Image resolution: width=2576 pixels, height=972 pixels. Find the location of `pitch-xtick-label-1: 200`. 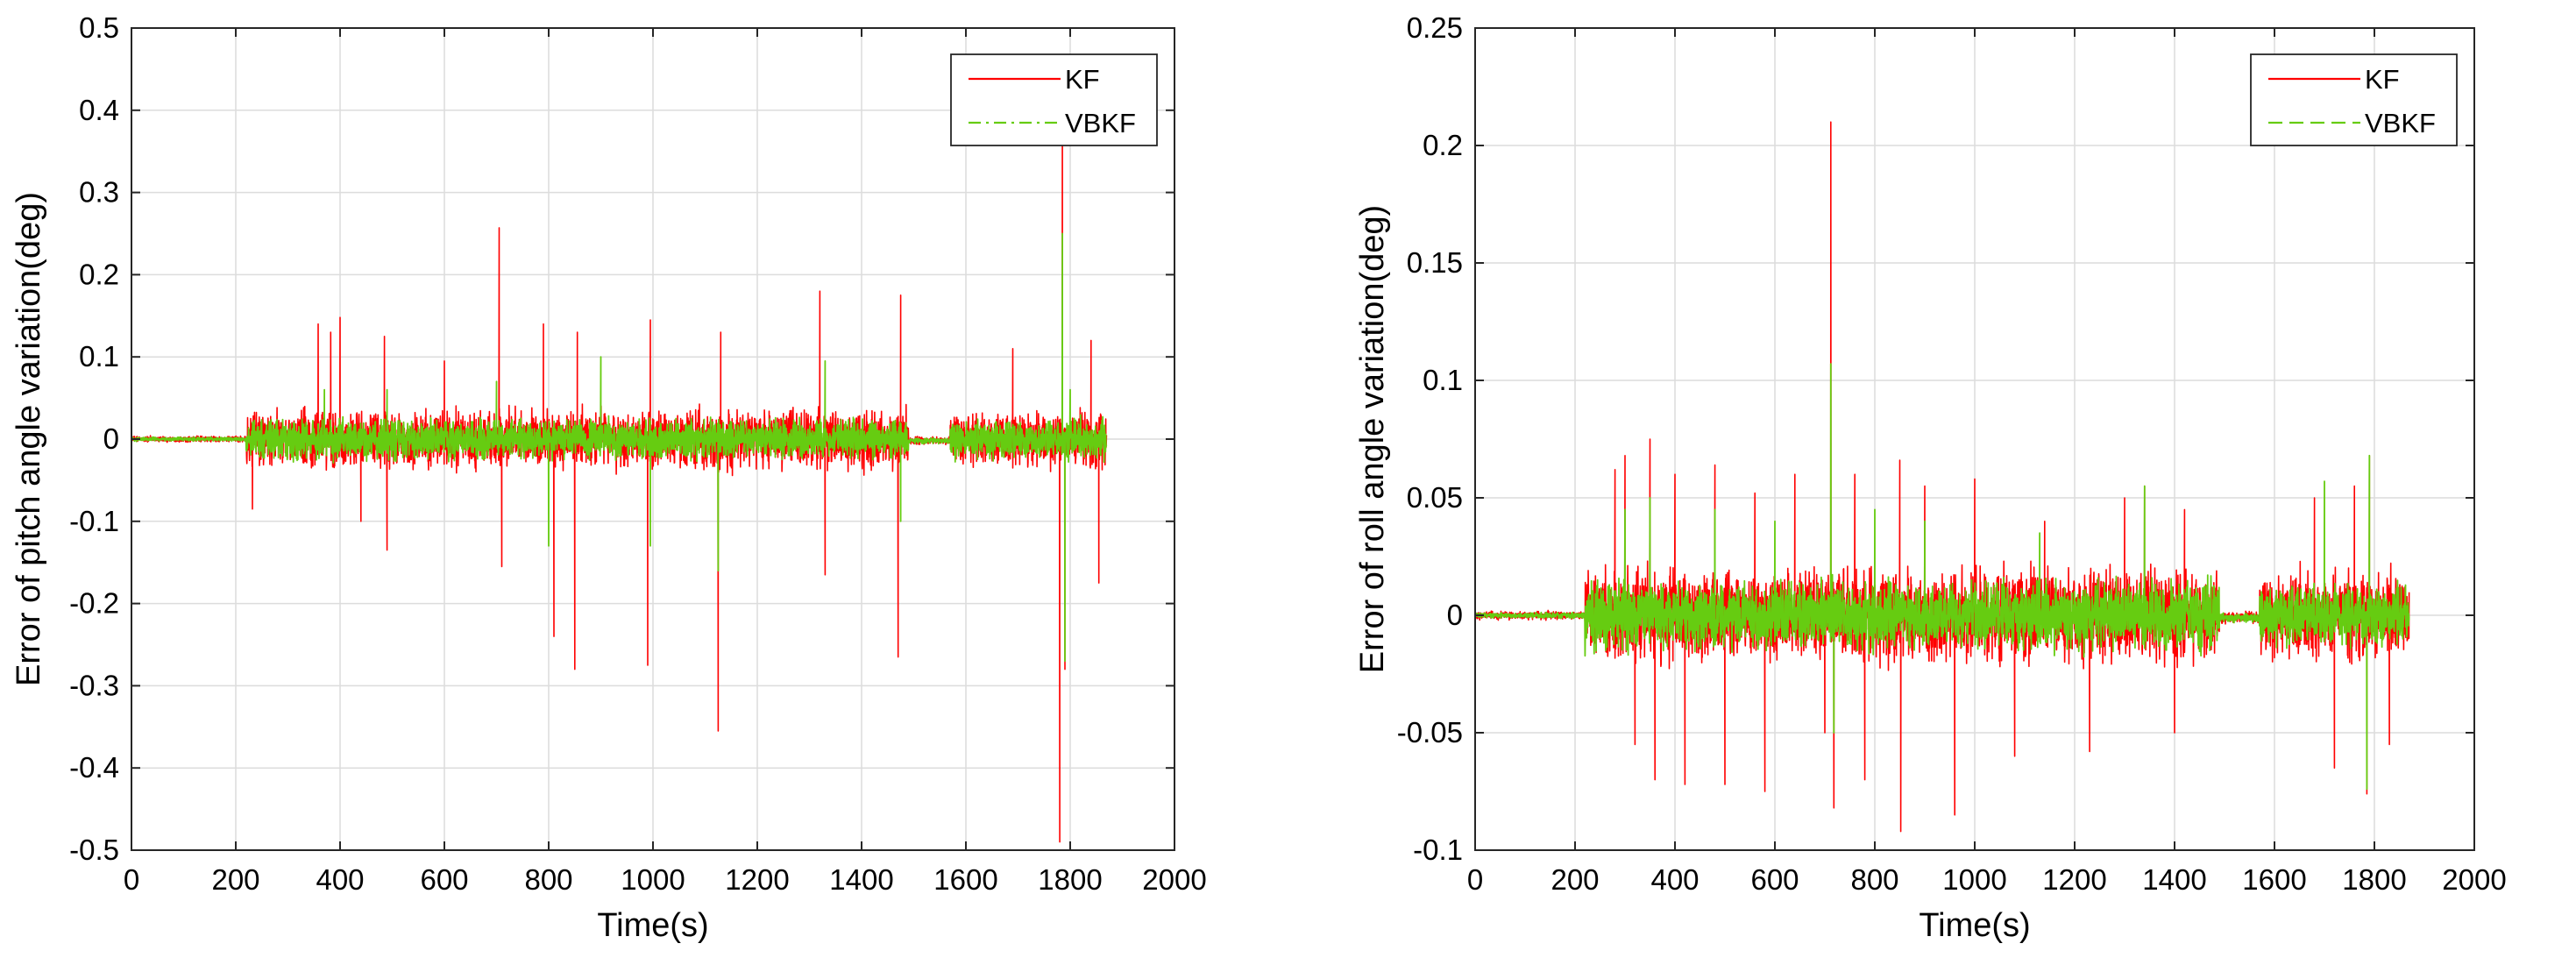

pitch-xtick-label-1: 200 is located at coordinates (235, 880).